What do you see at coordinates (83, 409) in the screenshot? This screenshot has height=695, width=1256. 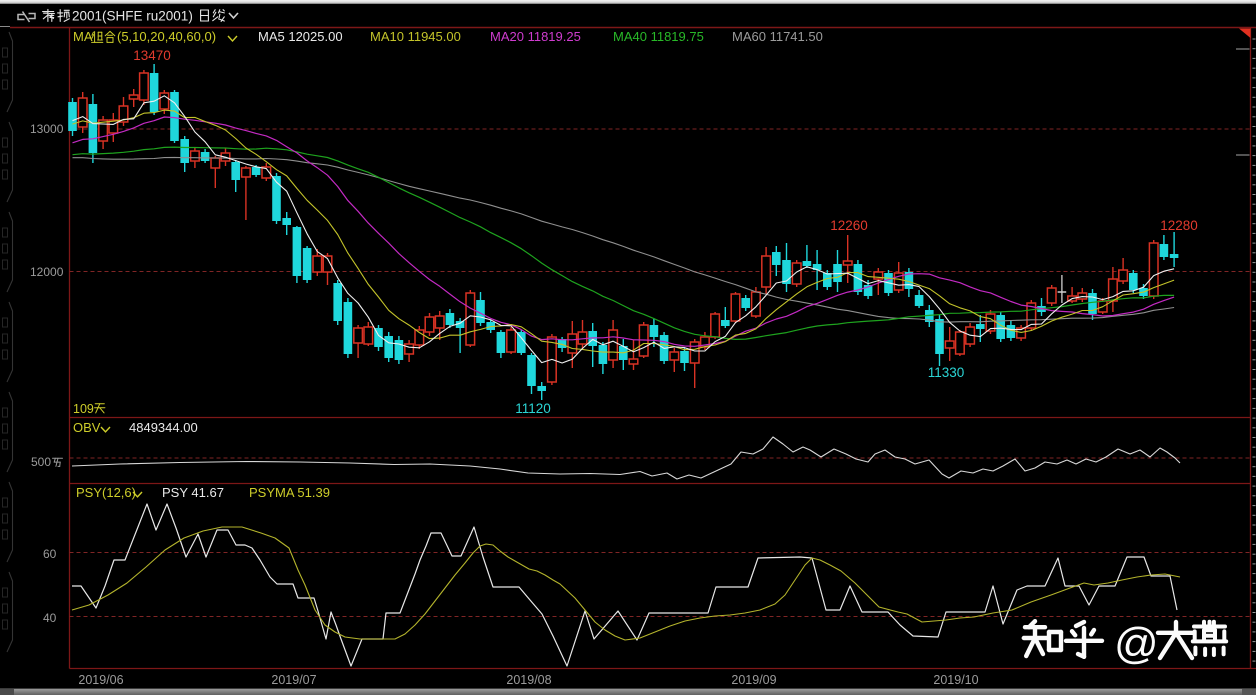 I see `svg-text: 109` at bounding box center [83, 409].